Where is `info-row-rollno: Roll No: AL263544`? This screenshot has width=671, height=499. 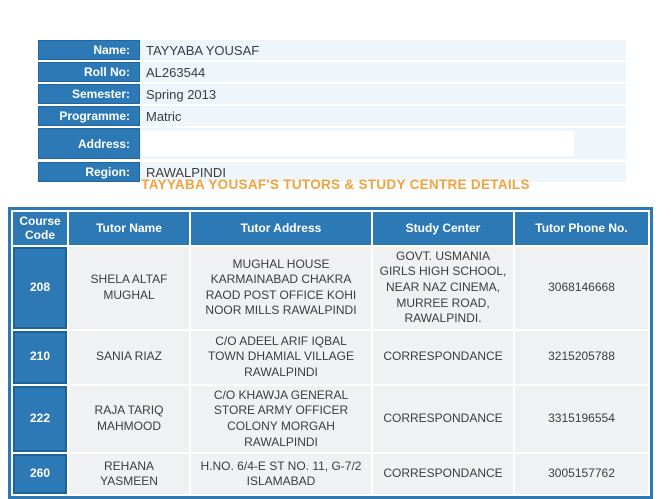
info-row-rollno: Roll No: AL263544 is located at coordinates (332, 72).